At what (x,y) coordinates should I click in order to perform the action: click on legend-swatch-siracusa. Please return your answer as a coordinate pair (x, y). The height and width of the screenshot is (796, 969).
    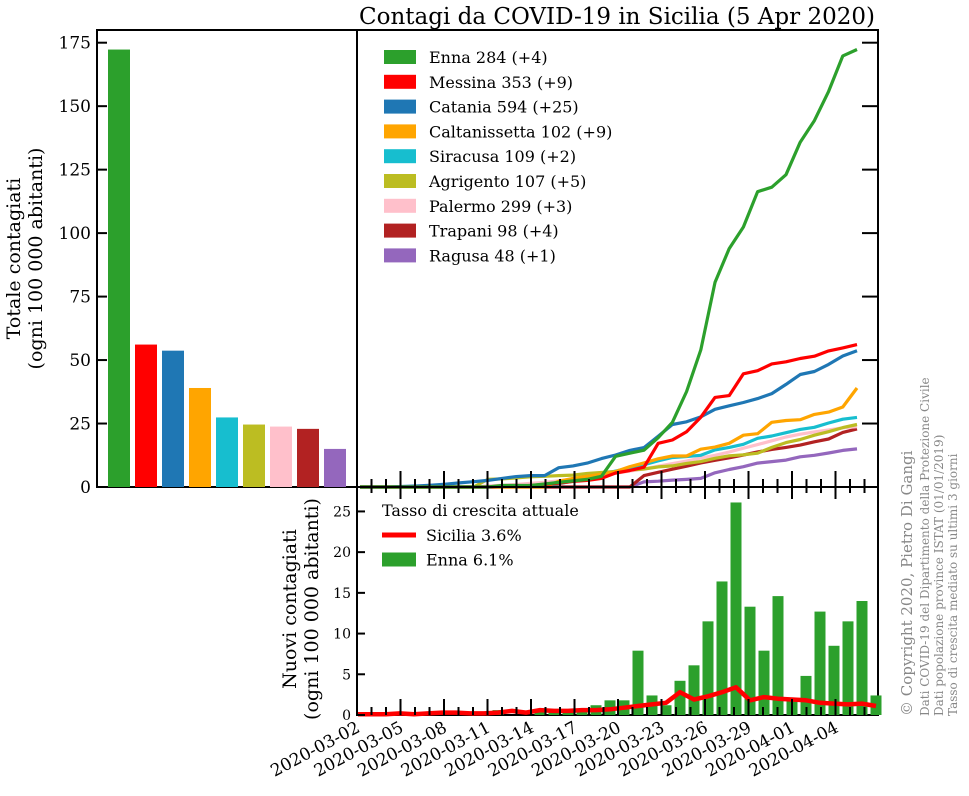
    Looking at the image, I should click on (400, 156).